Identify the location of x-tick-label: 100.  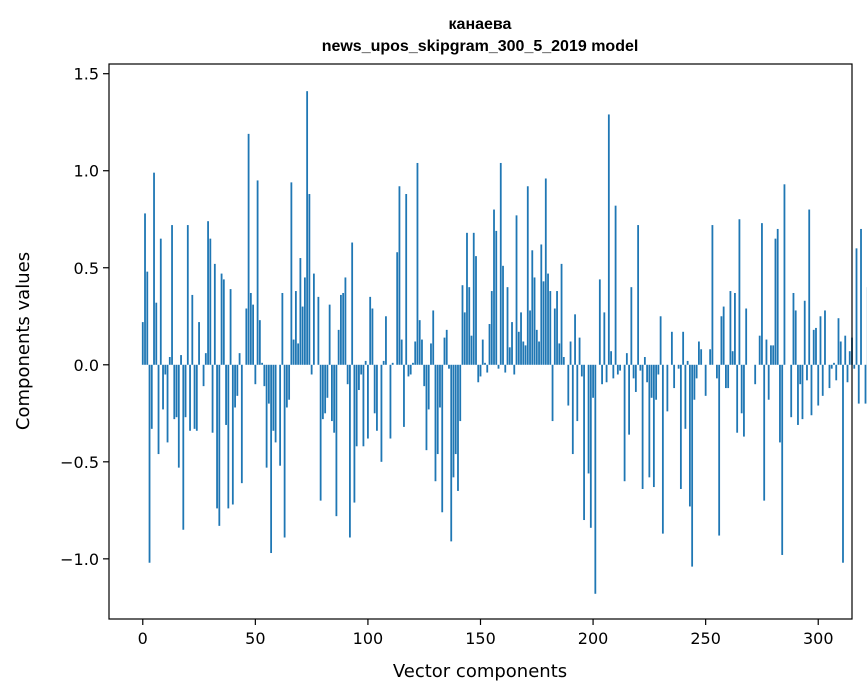
(368, 638).